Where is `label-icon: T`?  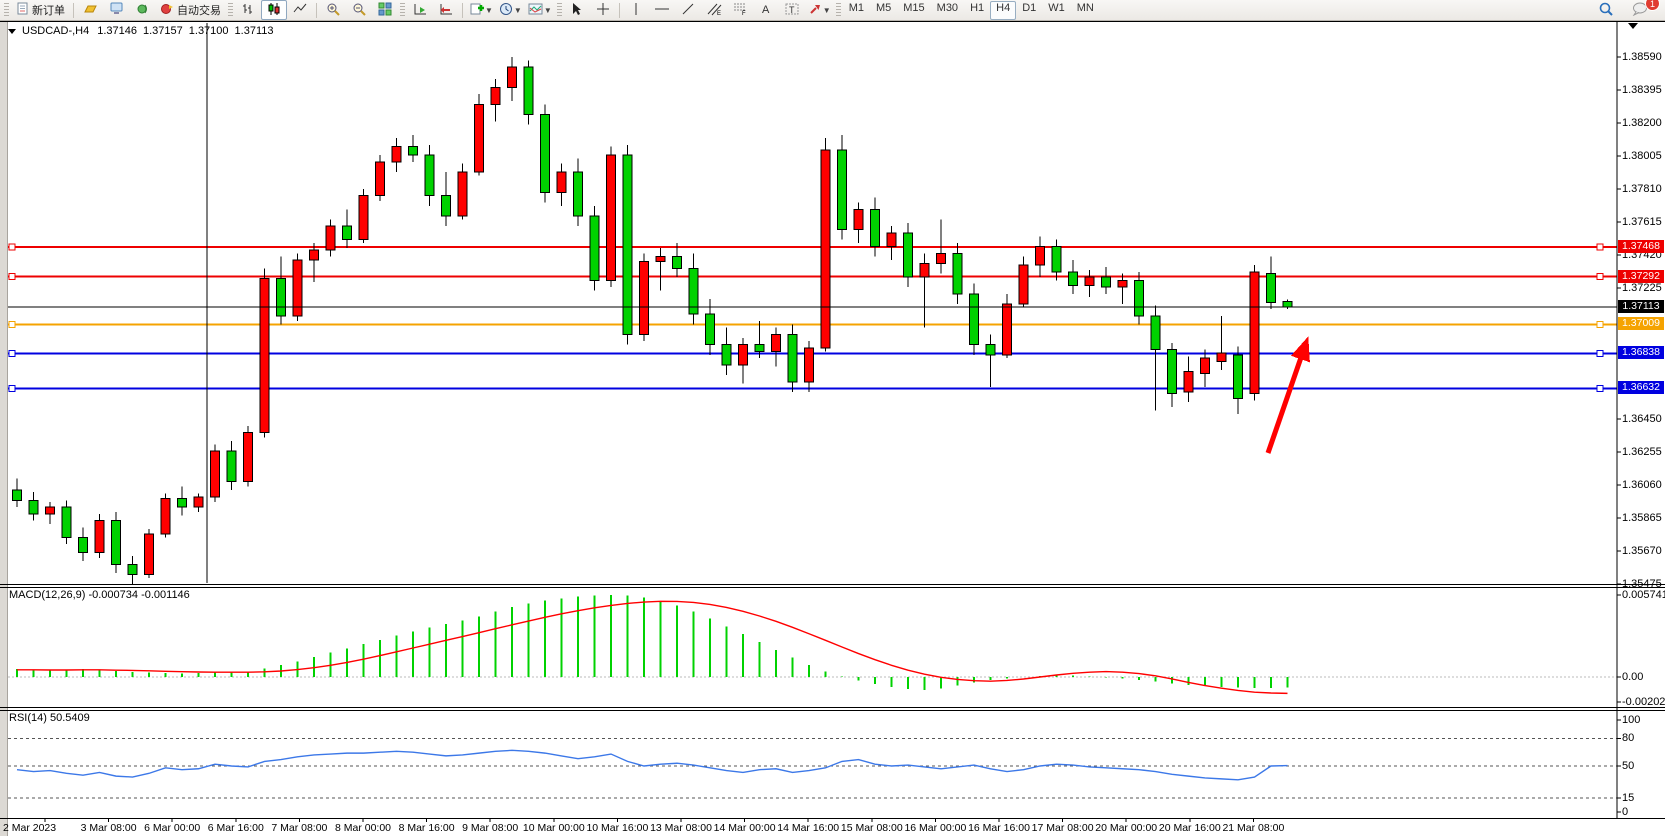
label-icon: T is located at coordinates (792, 10).